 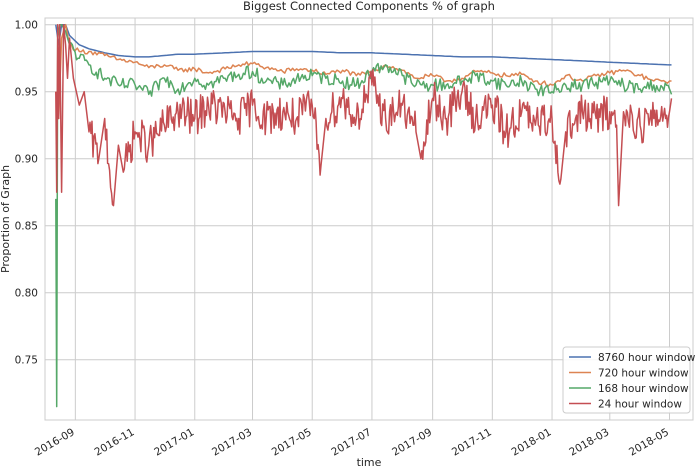 I want to click on legend-label: 720 hour window, so click(x=643, y=374).